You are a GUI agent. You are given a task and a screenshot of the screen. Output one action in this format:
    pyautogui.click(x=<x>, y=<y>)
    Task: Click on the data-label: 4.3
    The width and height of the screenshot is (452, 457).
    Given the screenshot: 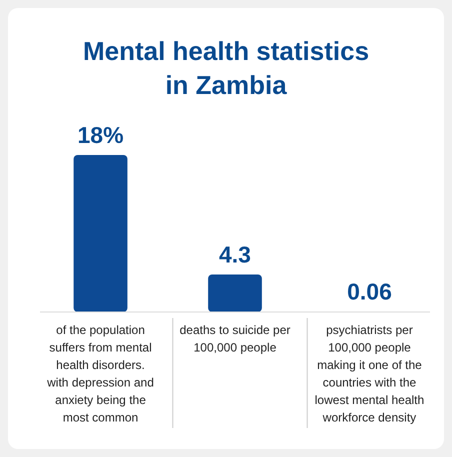 What is the action you would take?
    pyautogui.click(x=235, y=254)
    